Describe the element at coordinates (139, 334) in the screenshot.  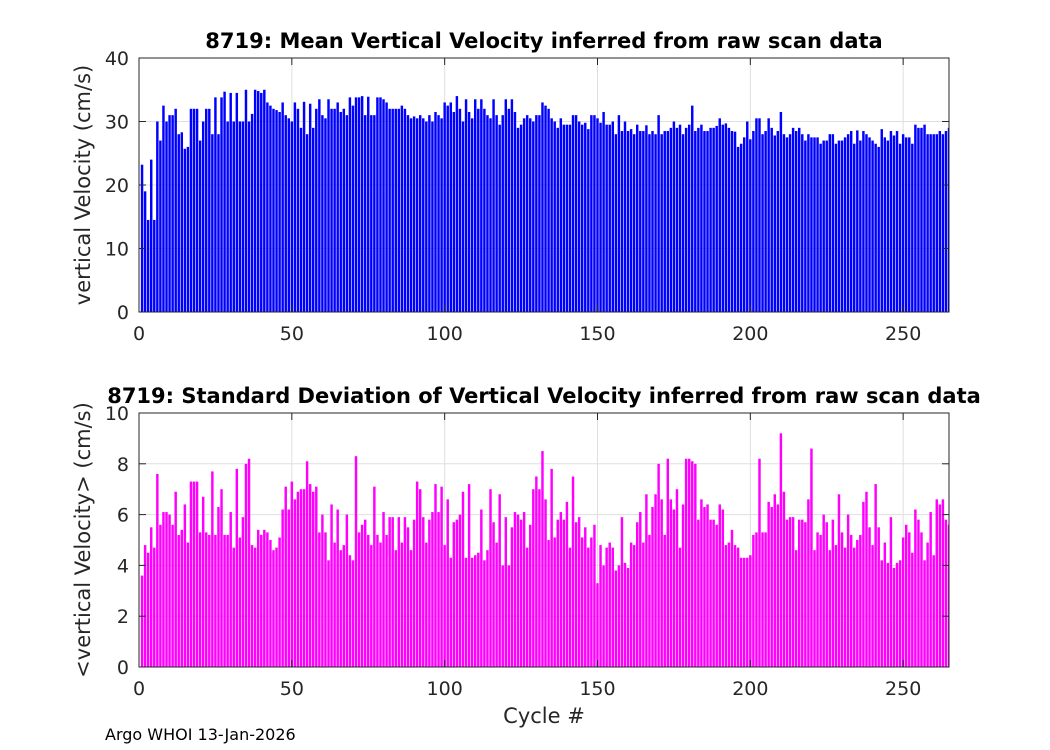
I see `chart-0-x-tick-label: 0` at that location.